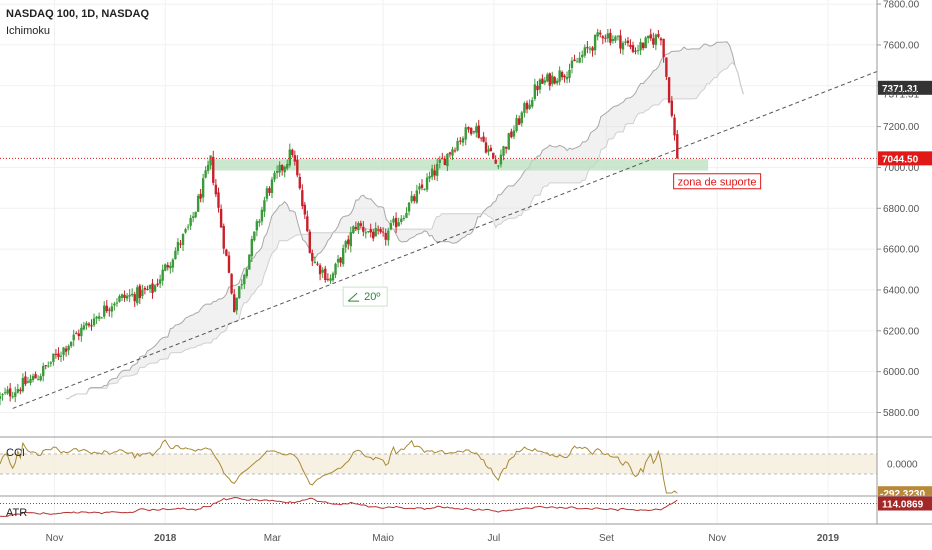 Image resolution: width=932 pixels, height=550 pixels. What do you see at coordinates (905, 503) in the screenshot?
I see `atr-value-bg` at bounding box center [905, 503].